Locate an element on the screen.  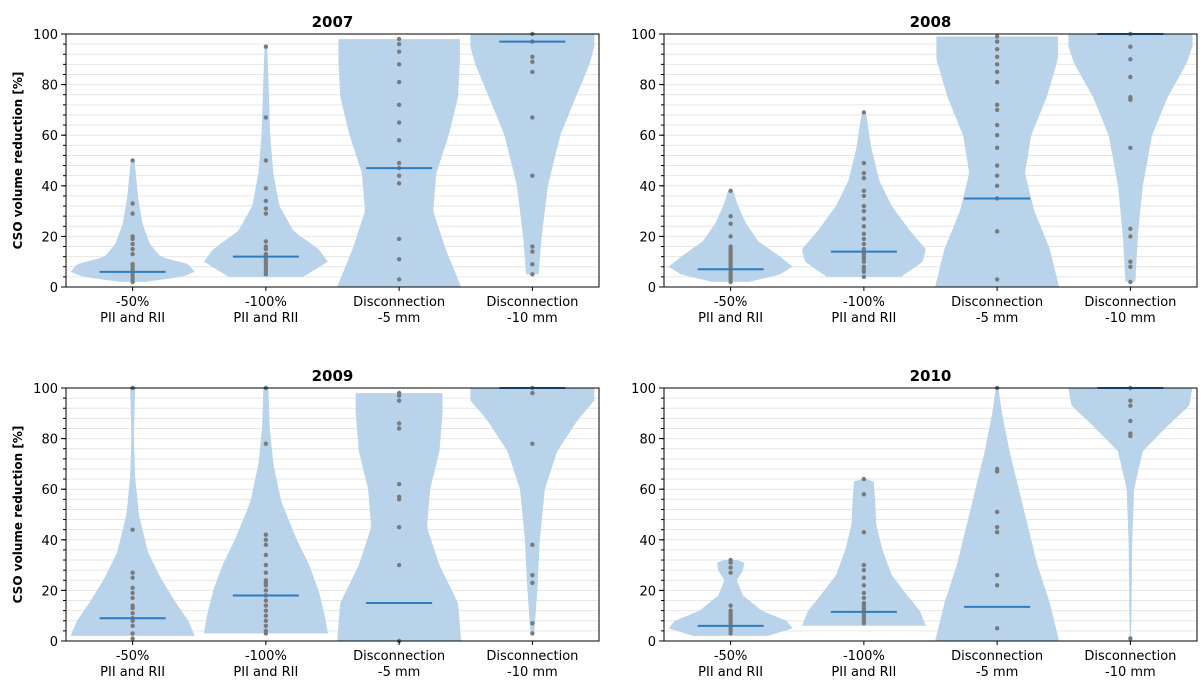
y-tick-label: 60 is located at coordinates (647, 490).